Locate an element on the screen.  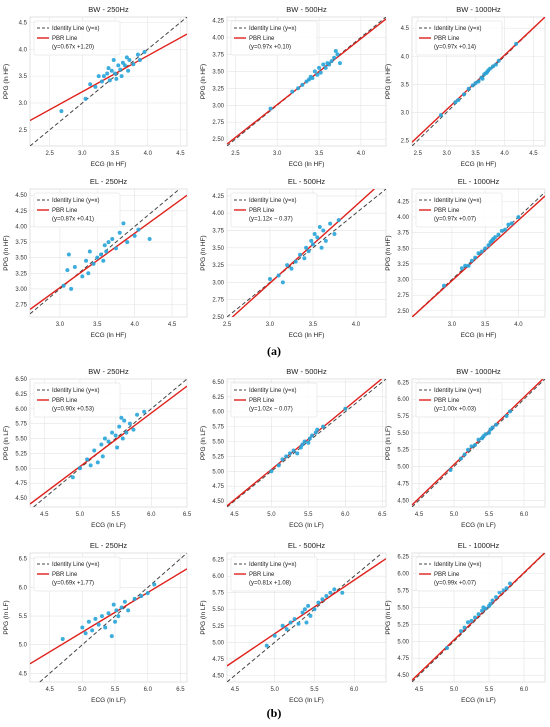
y-tick-label: 4.50 is located at coordinates (218, 502).